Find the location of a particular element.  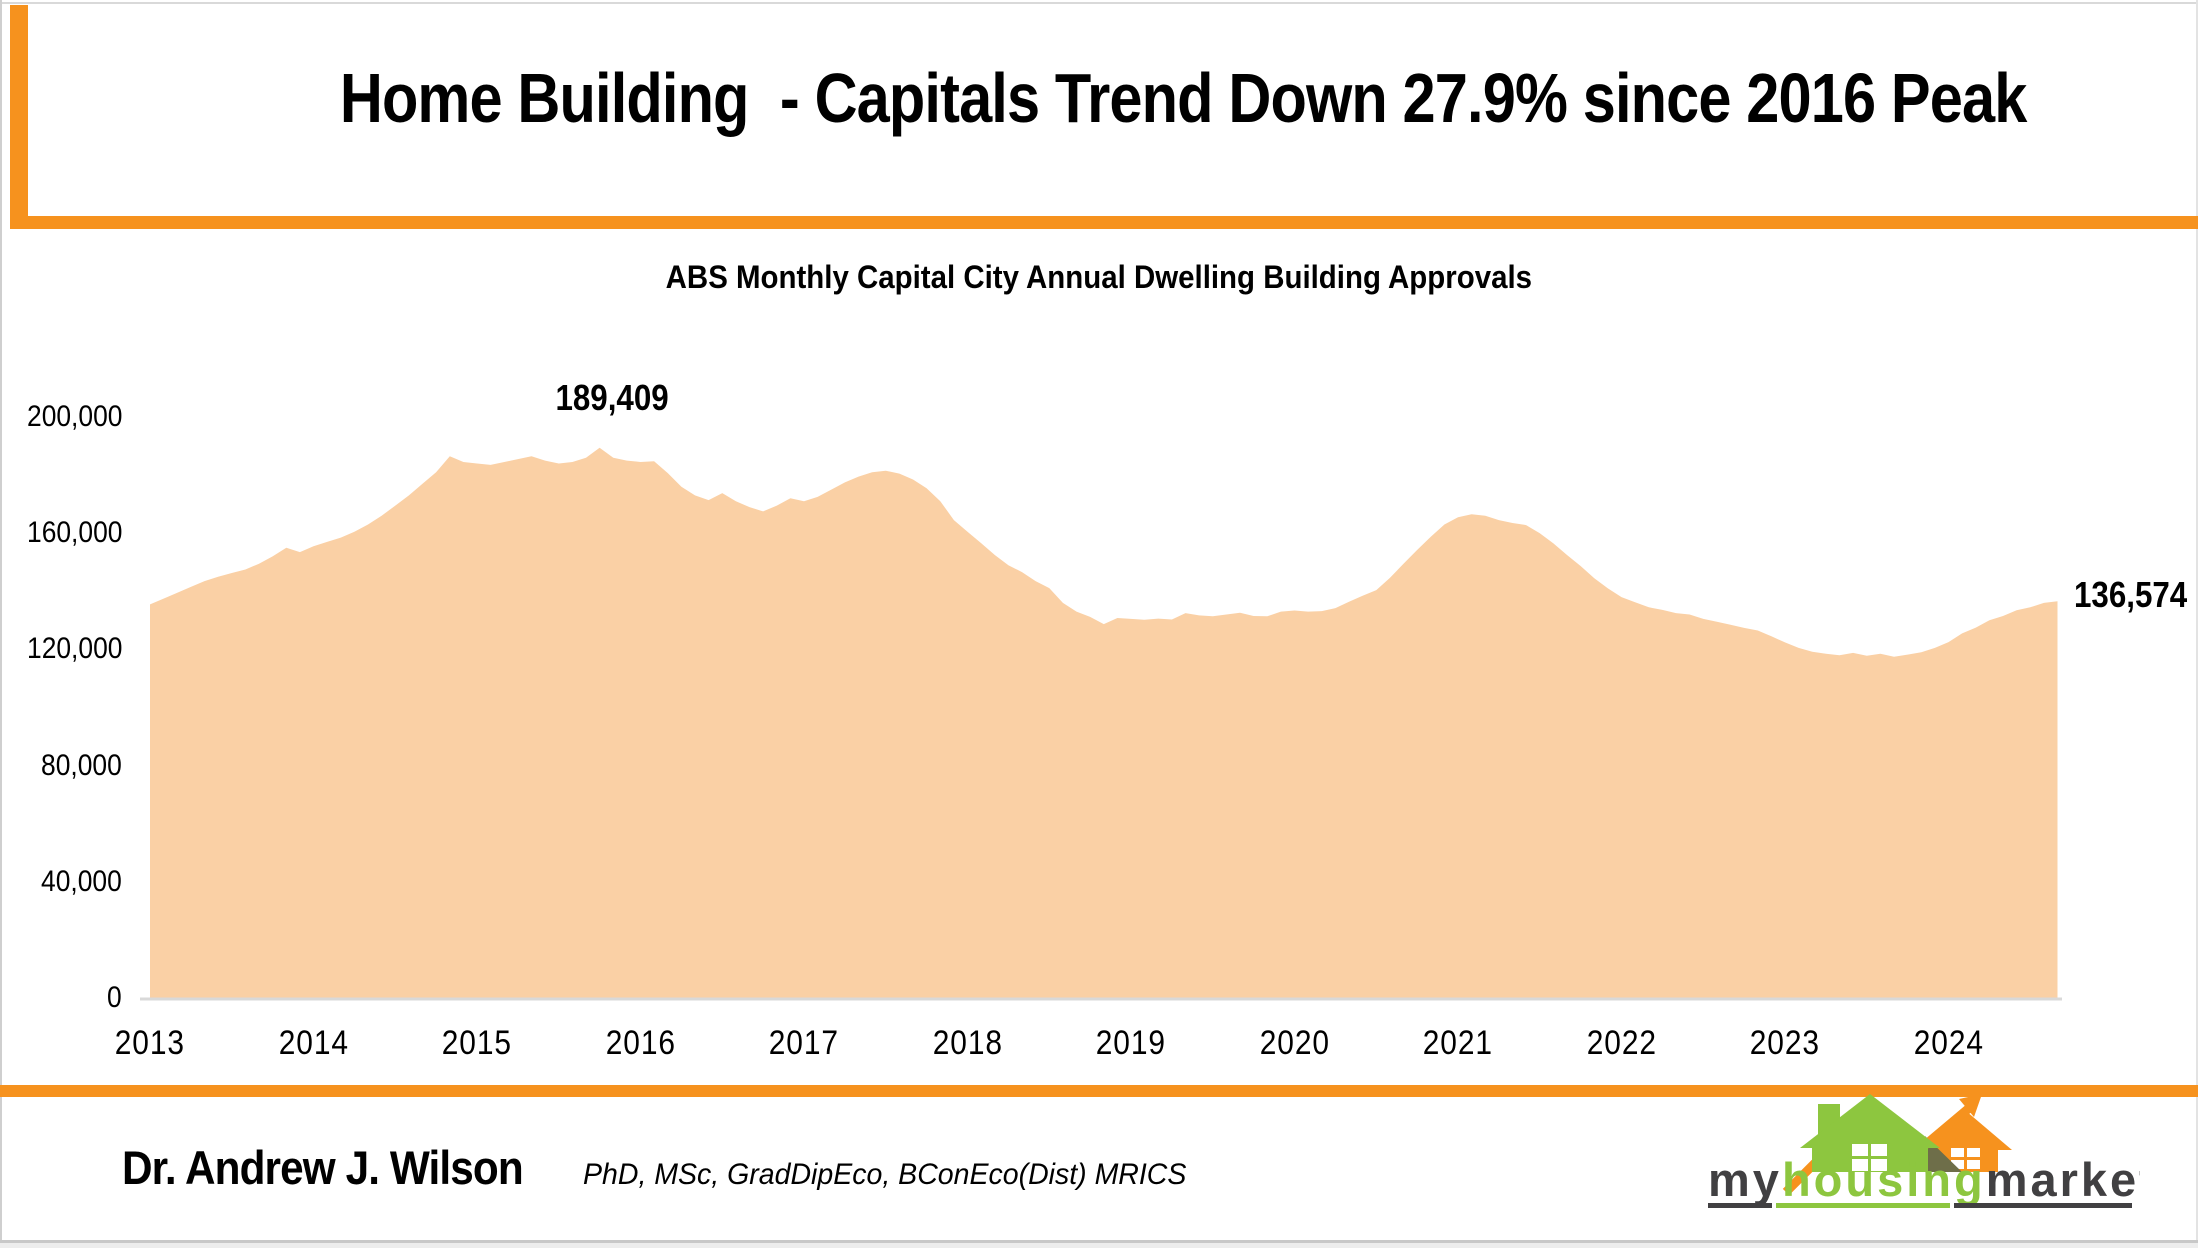

x-tick-label: 2013 is located at coordinates (150, 1043).